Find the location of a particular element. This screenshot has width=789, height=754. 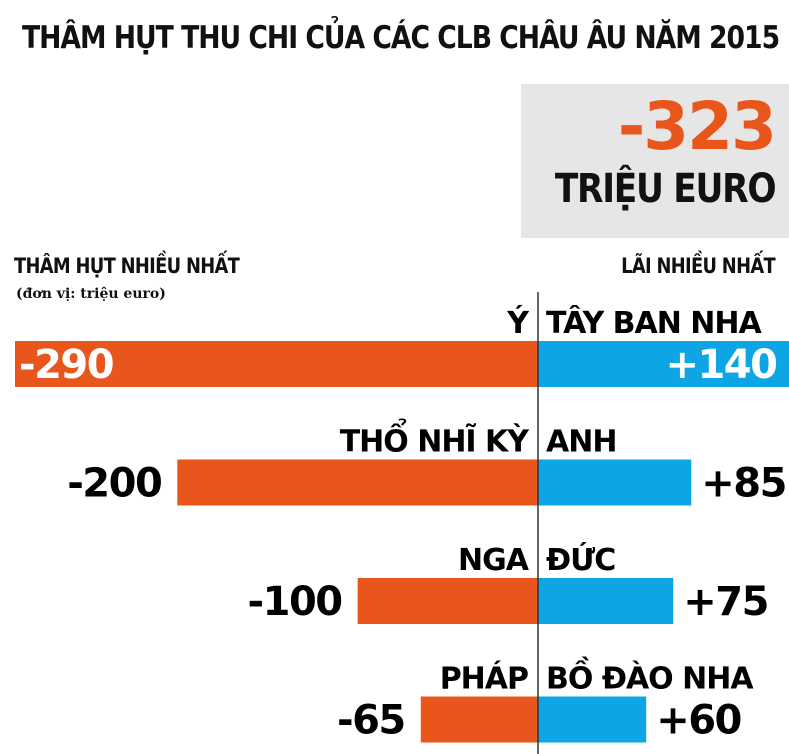

deficit-value-label: -200 is located at coordinates (114, 484).